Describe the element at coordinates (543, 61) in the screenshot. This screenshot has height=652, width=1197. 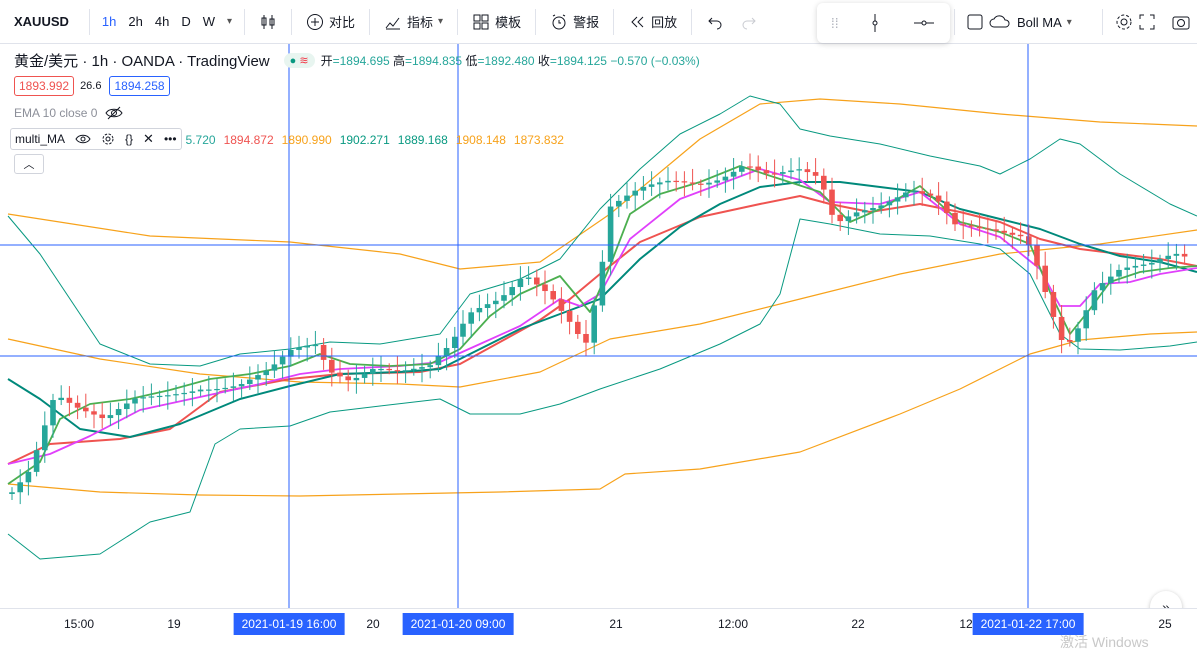
I see `close-label: 收` at that location.